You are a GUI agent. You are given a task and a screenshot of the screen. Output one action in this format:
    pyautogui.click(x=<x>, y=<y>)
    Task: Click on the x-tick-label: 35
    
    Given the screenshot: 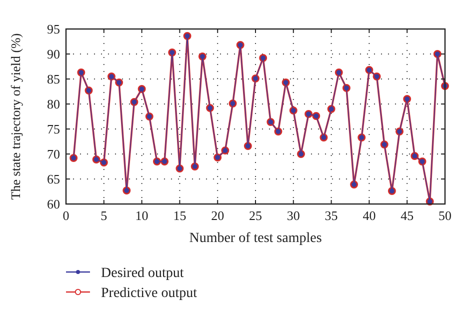 What is the action you would take?
    pyautogui.click(x=331, y=215)
    